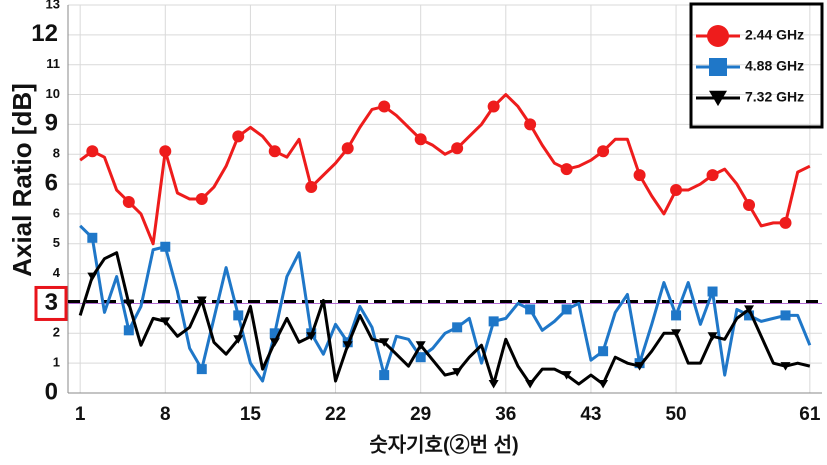 The height and width of the screenshot is (465, 827). What do you see at coordinates (251, 414) in the screenshot?
I see `x-tick-label: 15` at bounding box center [251, 414].